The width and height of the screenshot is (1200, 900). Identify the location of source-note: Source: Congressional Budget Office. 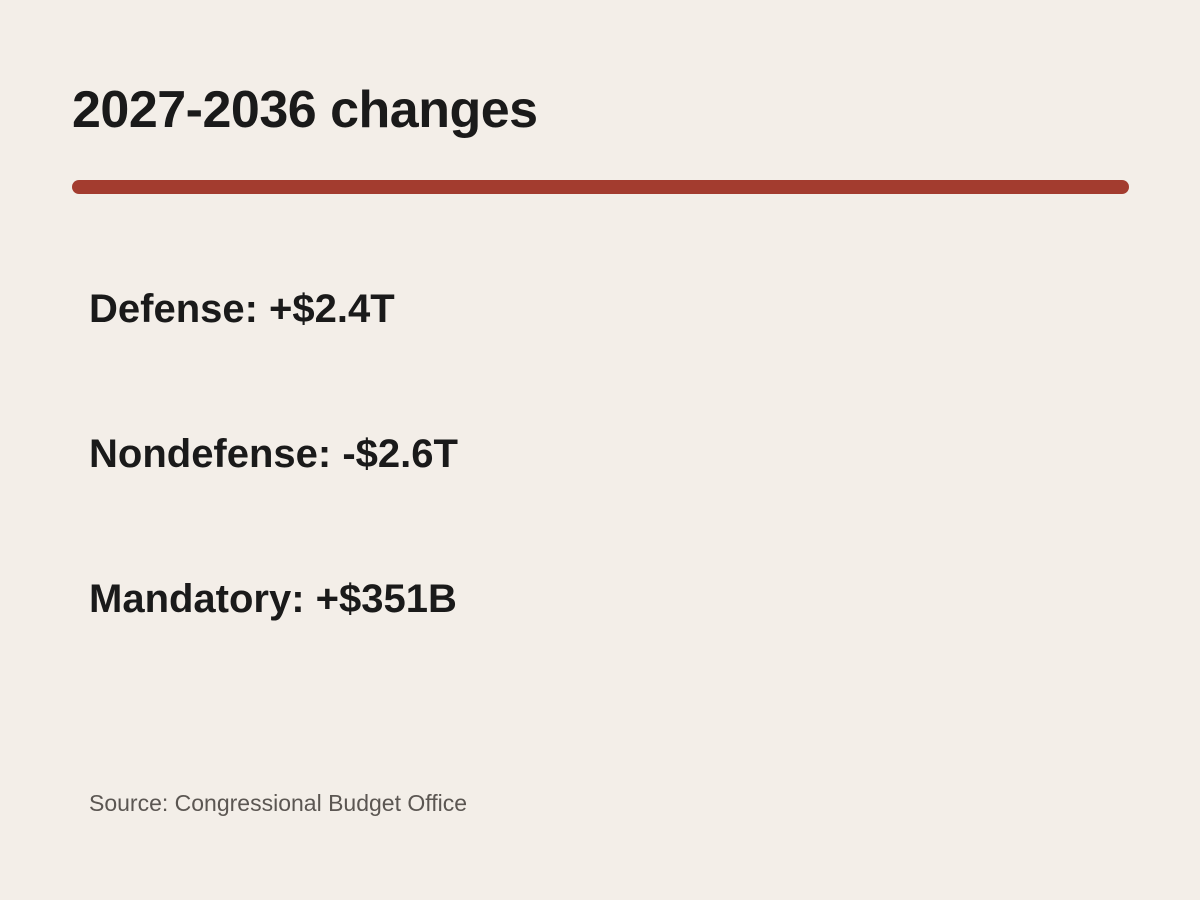
(278, 803).